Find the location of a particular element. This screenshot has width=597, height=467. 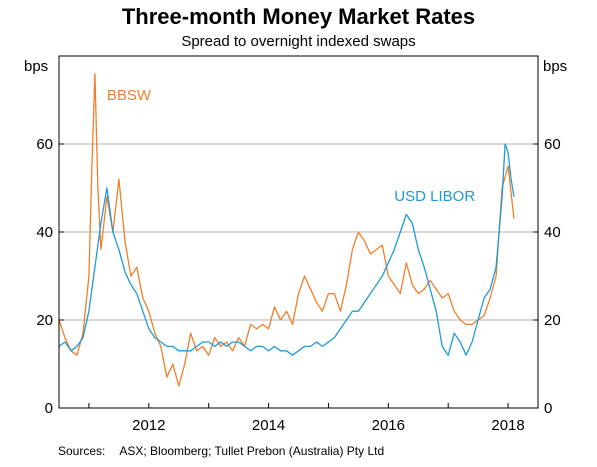

x-axis: 2012 2014 2016 2018 is located at coordinates (306, 418).